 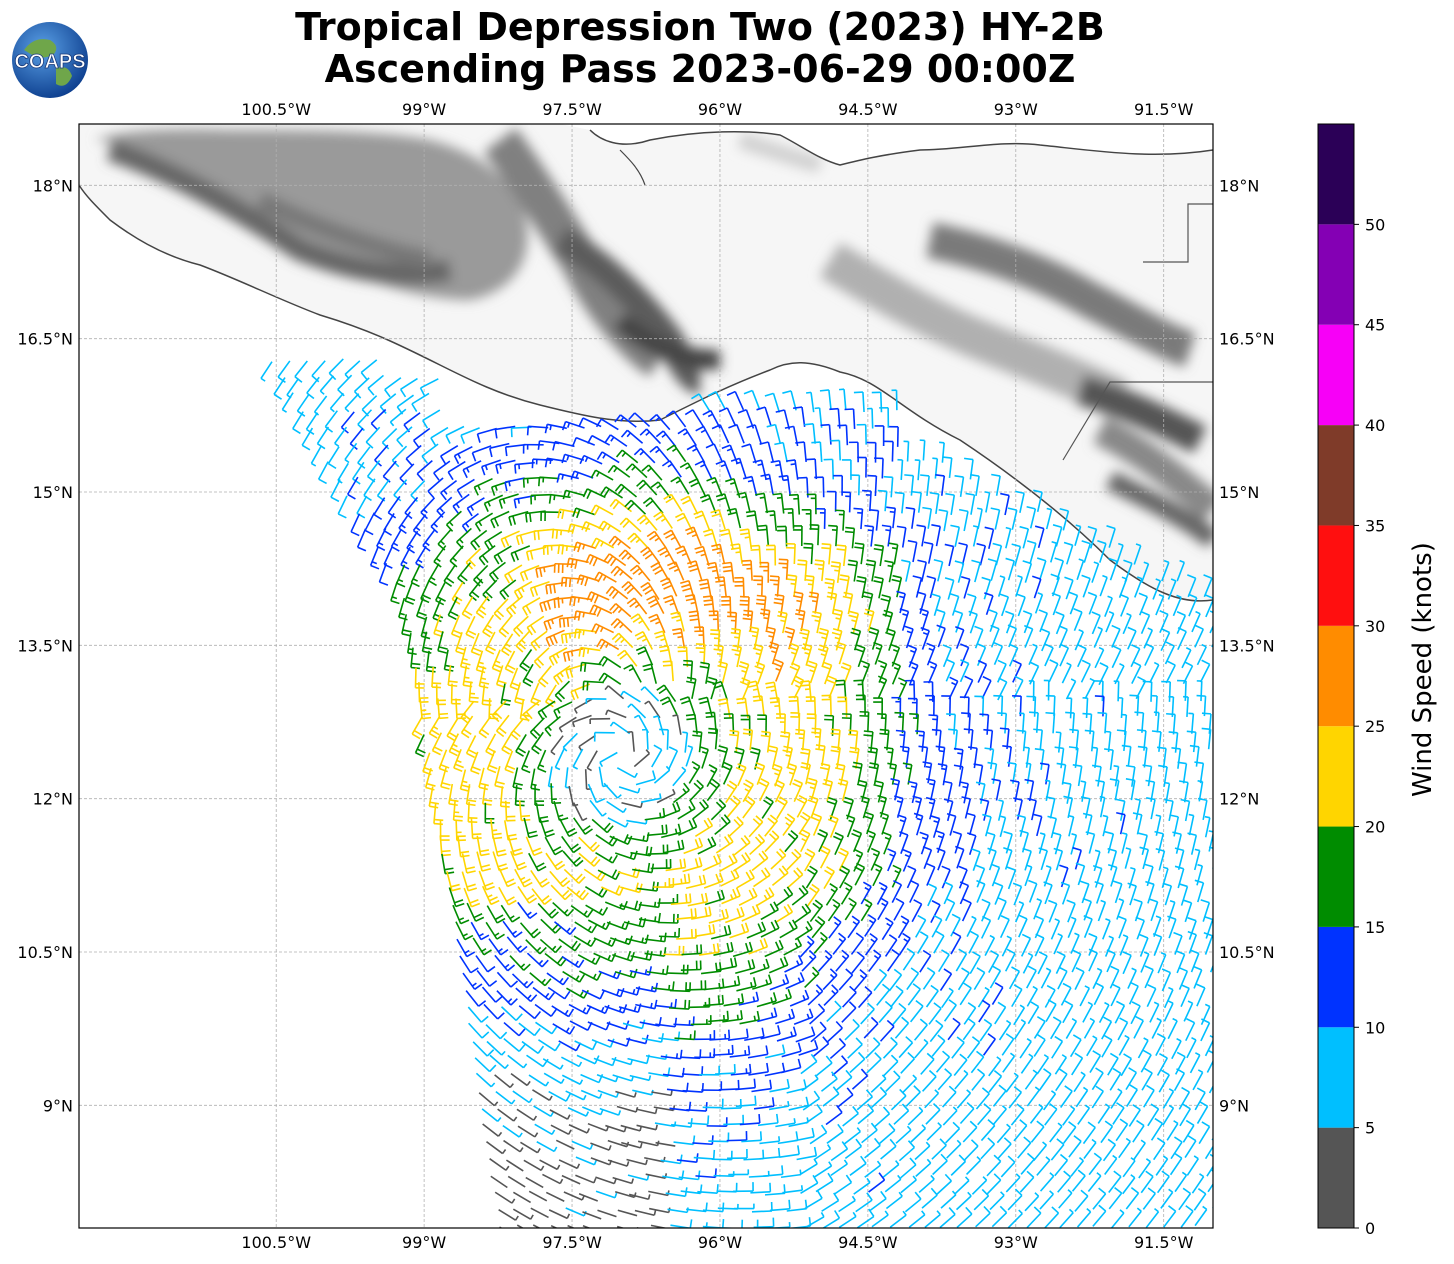 I want to click on colorbar-tick-label: 10, so click(x=1375, y=1027).